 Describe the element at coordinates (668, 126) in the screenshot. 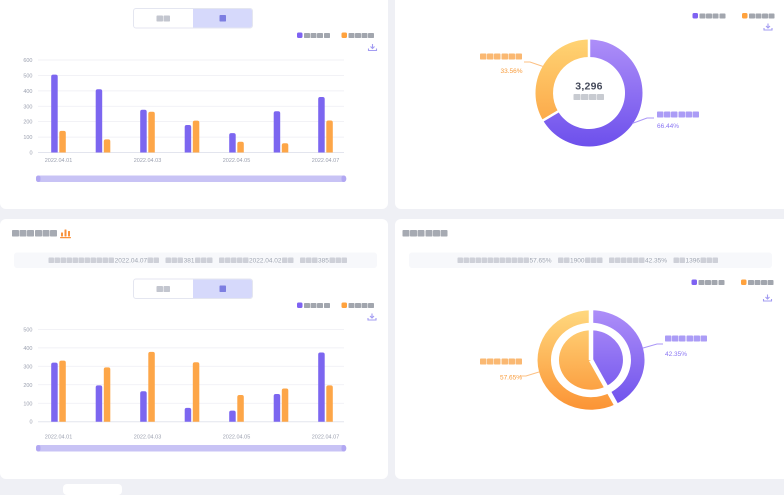

I see `svg-text: 66.44%` at that location.